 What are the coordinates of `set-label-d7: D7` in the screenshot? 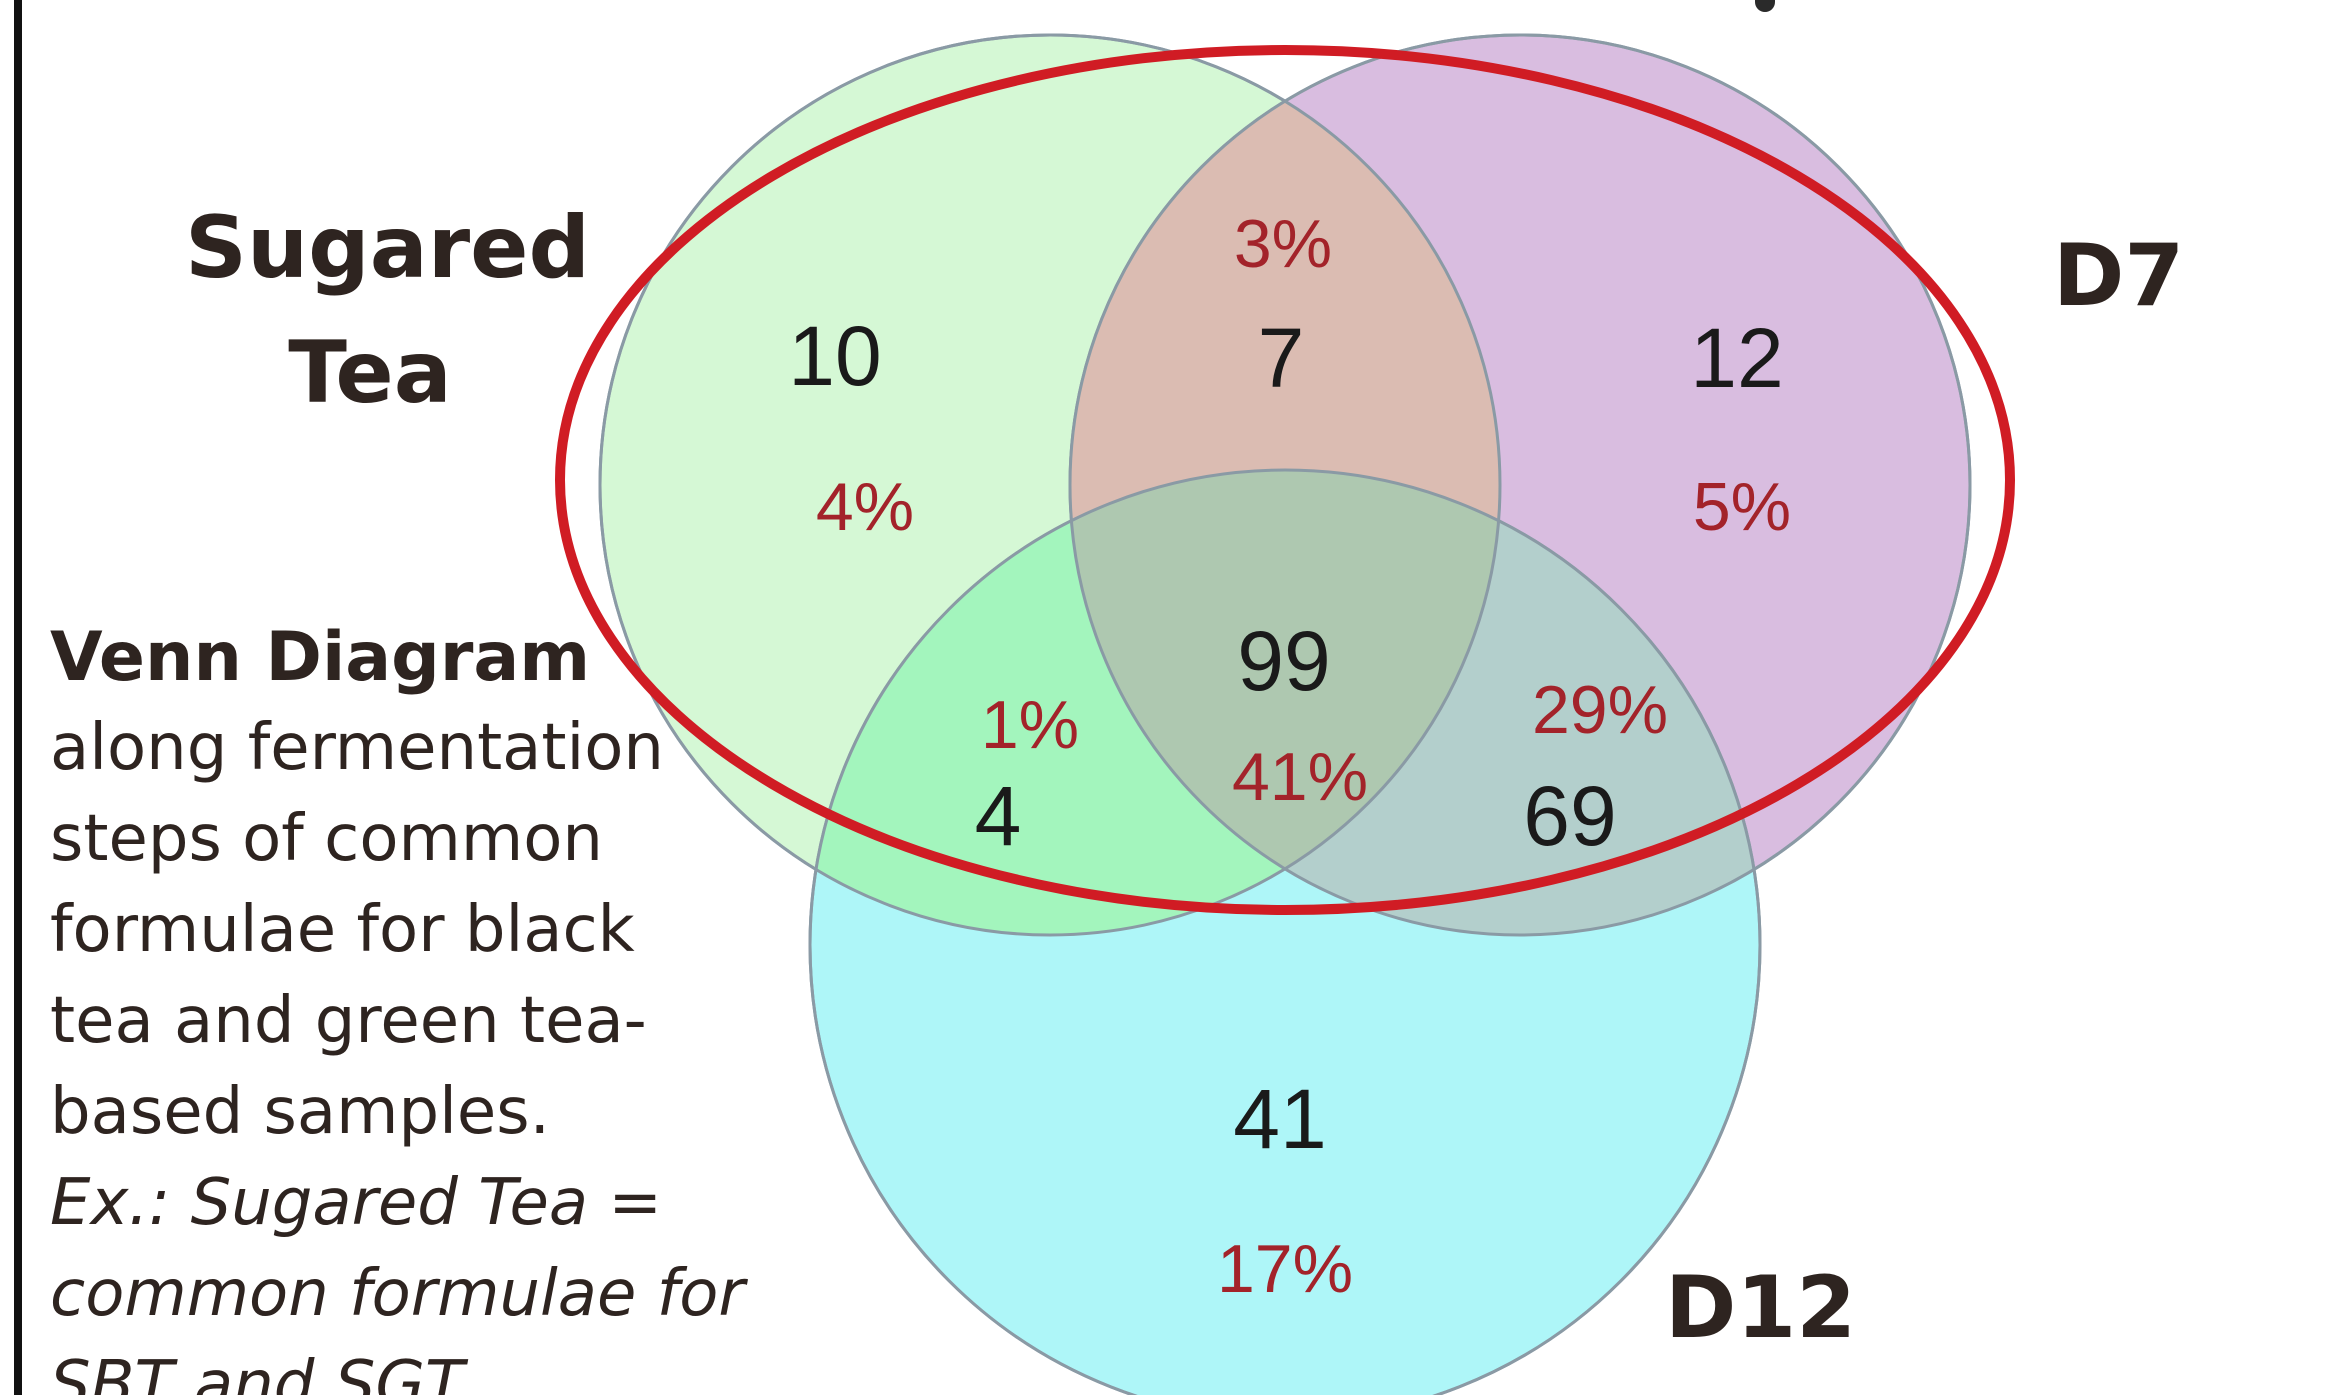 It's located at (2119, 276).